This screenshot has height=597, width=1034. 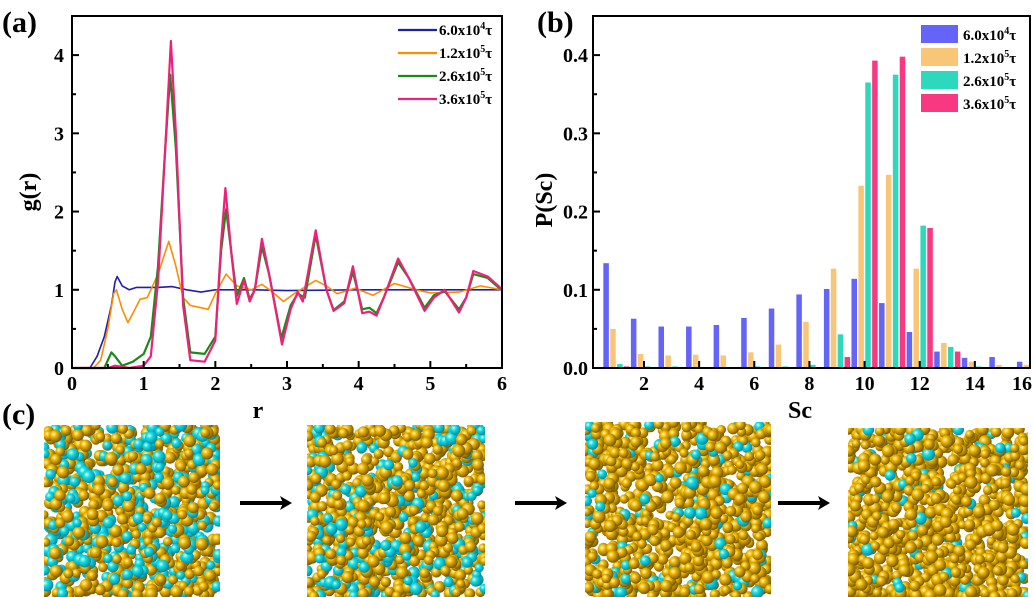 What do you see at coordinates (18, 414) in the screenshot?
I see `panel-label-c: (c)` at bounding box center [18, 414].